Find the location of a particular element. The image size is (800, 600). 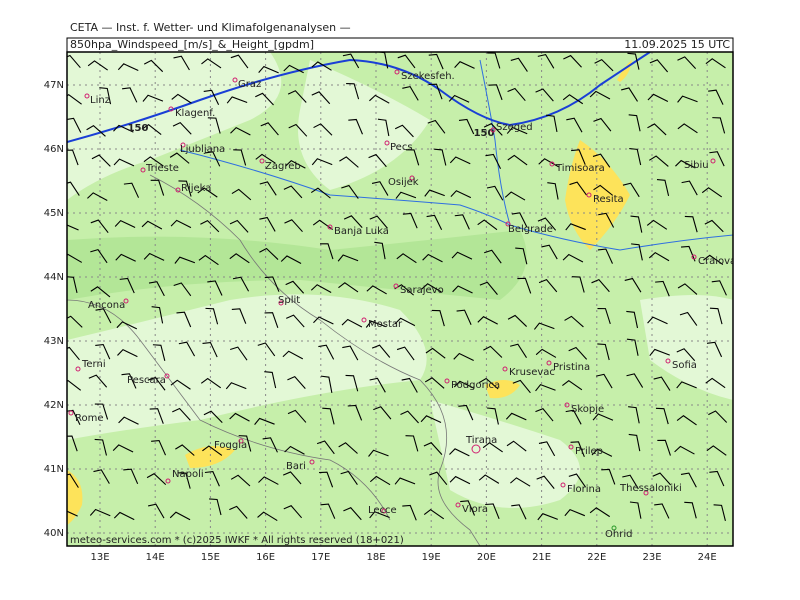

city-label: Thessaloniki is located at coordinates (650, 488).